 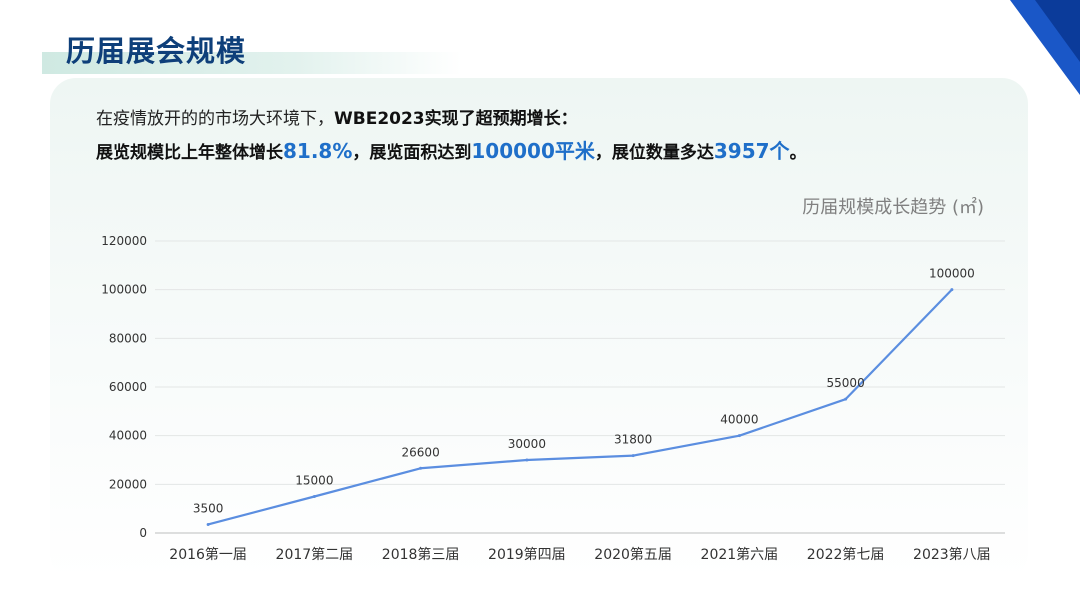 What do you see at coordinates (1045, 47) in the screenshot?
I see `corner-decoration` at bounding box center [1045, 47].